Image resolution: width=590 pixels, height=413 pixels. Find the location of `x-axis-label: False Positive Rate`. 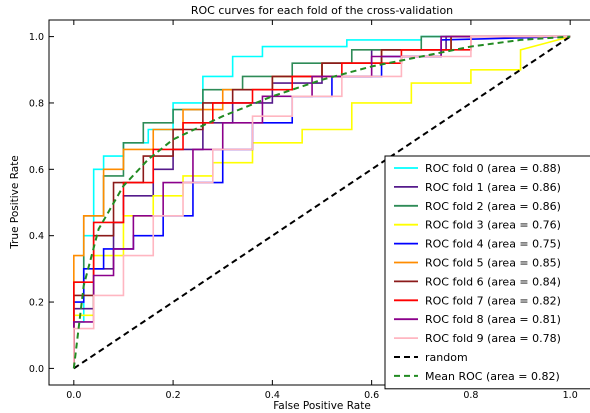

x-axis-label: False Positive Rate is located at coordinates (322, 406).